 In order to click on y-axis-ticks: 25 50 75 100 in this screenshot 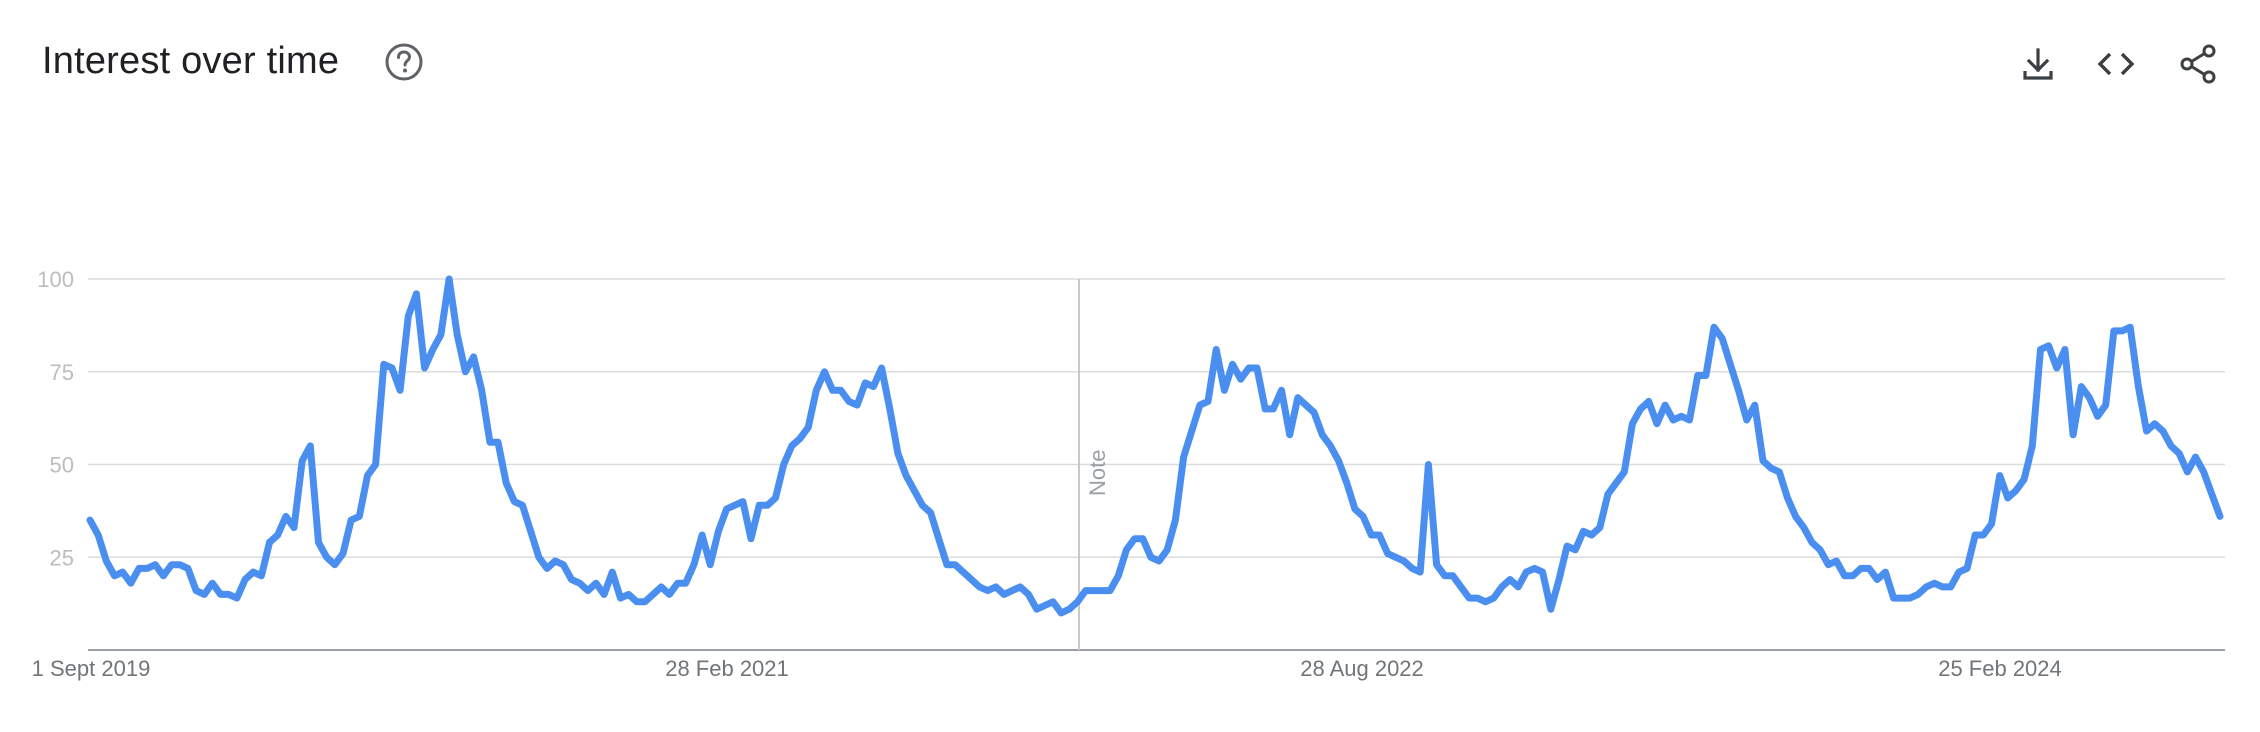, I will do `click(55, 418)`.